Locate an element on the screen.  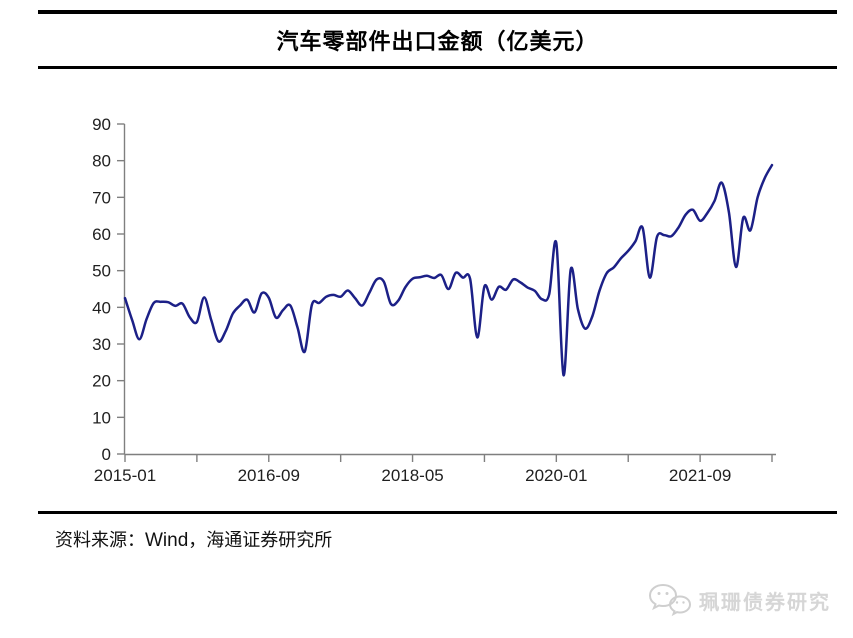
y-tick-label: 90 is located at coordinates (101, 124).